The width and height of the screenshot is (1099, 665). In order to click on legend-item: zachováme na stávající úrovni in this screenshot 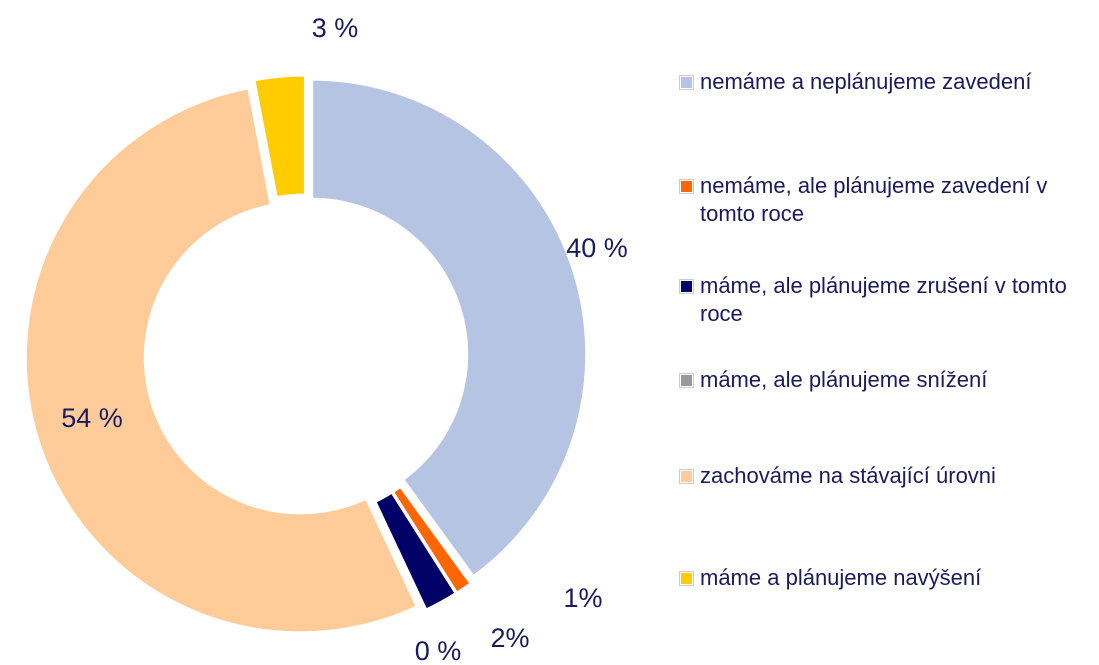, I will do `click(887, 476)`.